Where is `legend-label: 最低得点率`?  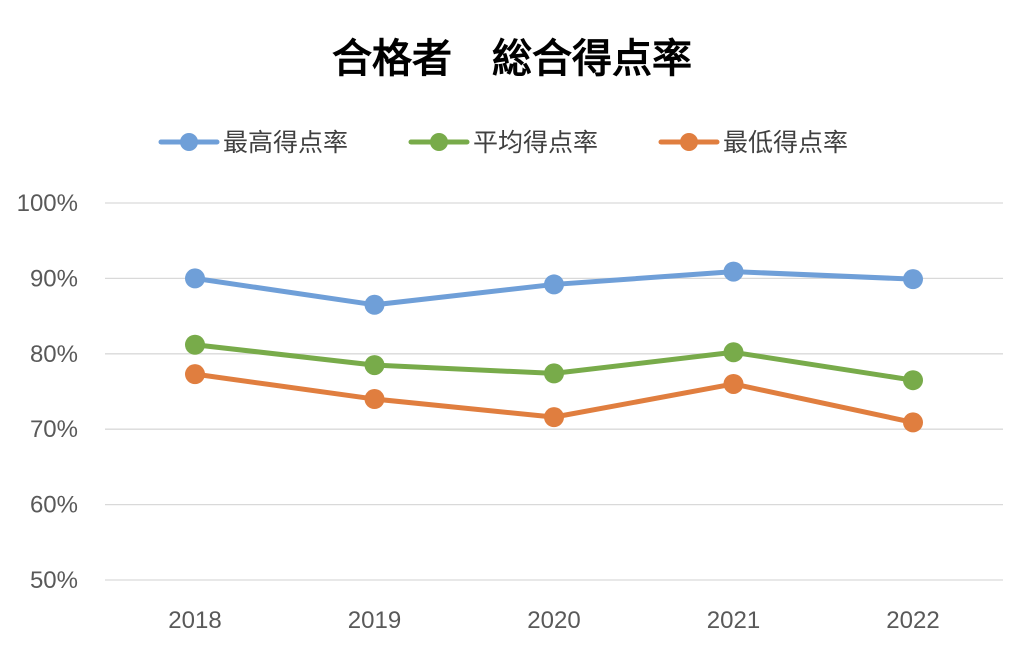 legend-label: 最低得点率 is located at coordinates (785, 142).